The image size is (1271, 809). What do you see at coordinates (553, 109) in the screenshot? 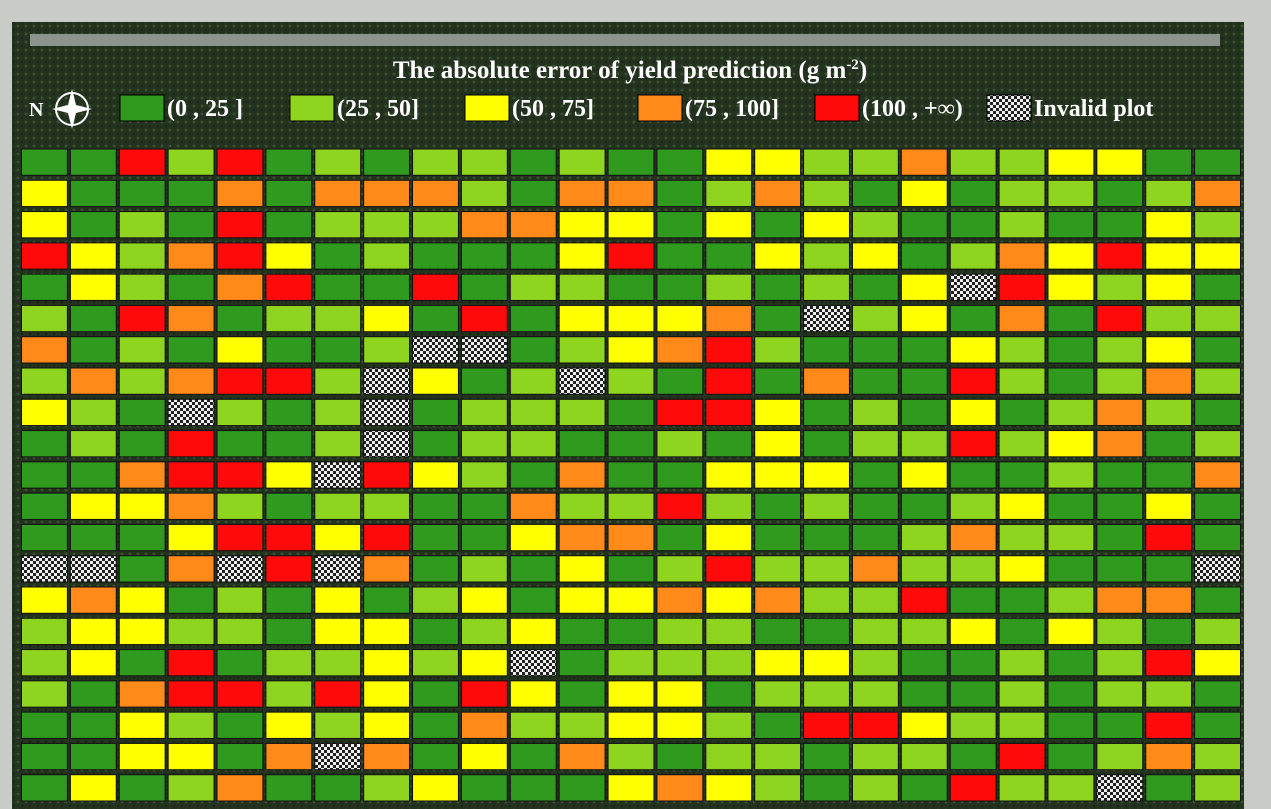
I see `legend-label: (50 , 75]` at bounding box center [553, 109].